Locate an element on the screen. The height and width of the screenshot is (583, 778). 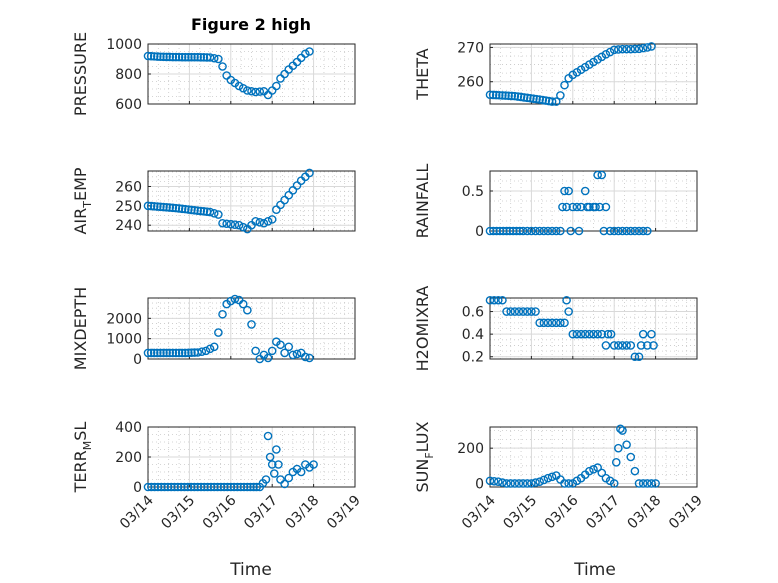
x-tick-label: 03/18 is located at coordinates (645, 513).